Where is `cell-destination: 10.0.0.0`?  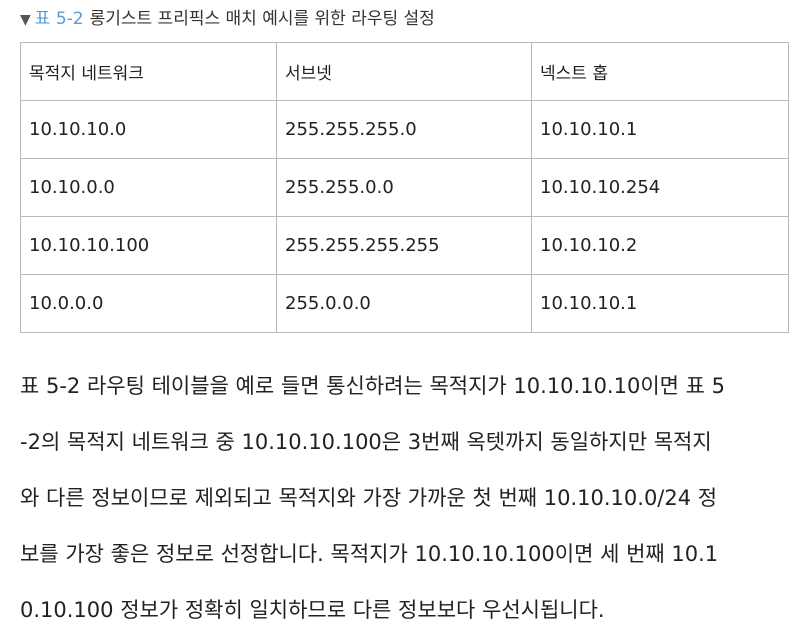 cell-destination: 10.0.0.0 is located at coordinates (148, 303).